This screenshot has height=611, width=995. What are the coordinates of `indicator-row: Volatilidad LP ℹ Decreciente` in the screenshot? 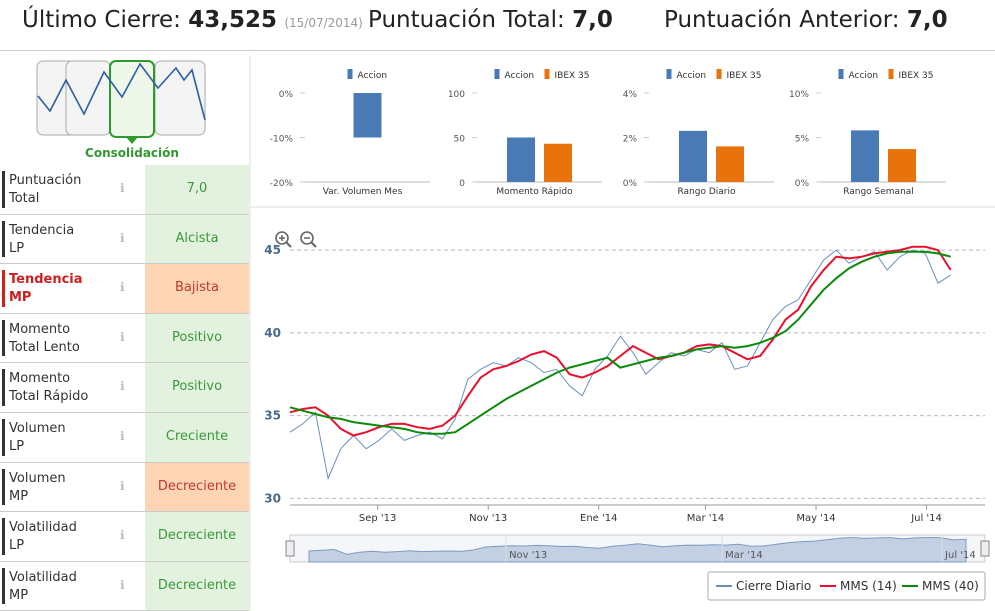 It's located at (124, 537).